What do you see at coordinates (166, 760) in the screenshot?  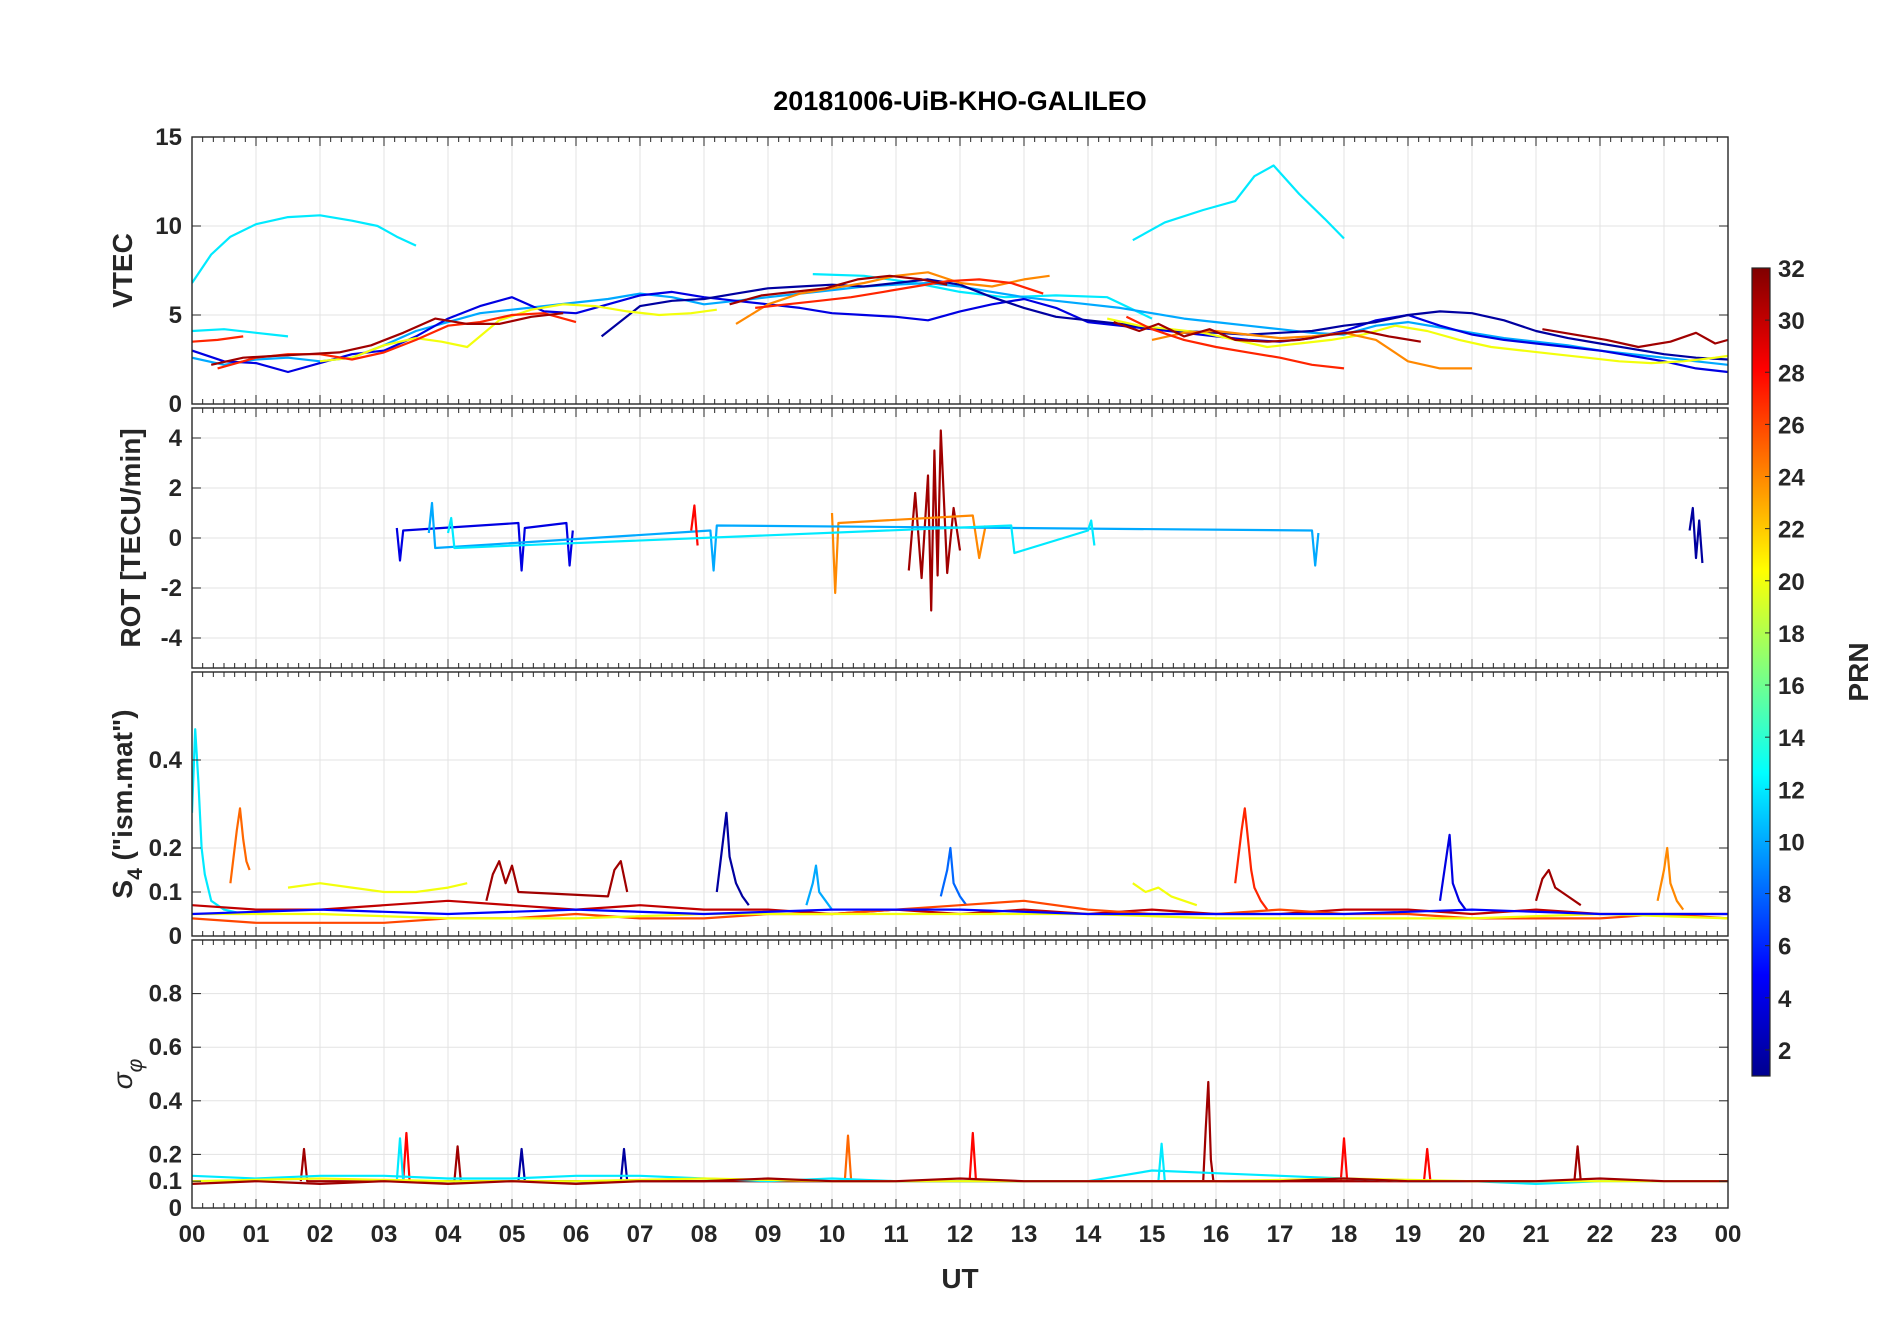 I see `y-tick-label: 0.4` at bounding box center [166, 760].